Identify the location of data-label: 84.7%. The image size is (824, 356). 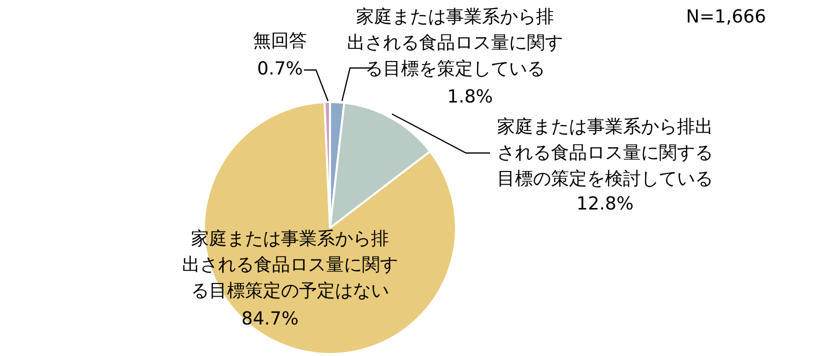
(270, 319).